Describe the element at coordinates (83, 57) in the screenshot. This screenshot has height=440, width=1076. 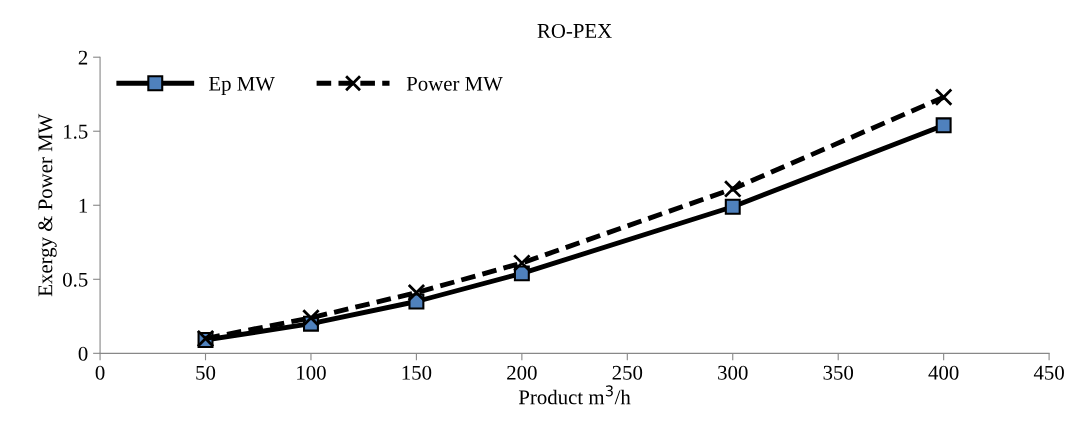
I see `y-tick-label: 2` at that location.